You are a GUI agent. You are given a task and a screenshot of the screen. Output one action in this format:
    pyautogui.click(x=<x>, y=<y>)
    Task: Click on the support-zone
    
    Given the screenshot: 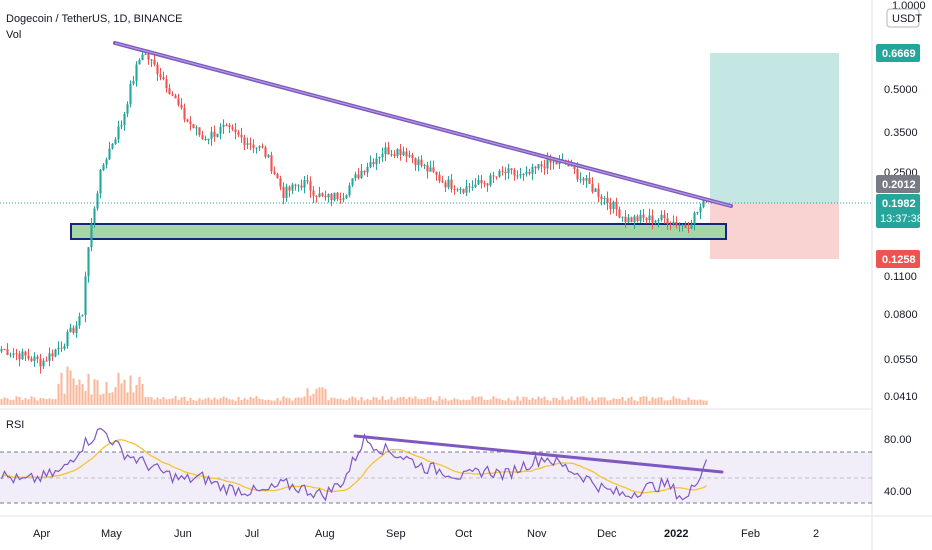 What is the action you would take?
    pyautogui.click(x=398, y=231)
    